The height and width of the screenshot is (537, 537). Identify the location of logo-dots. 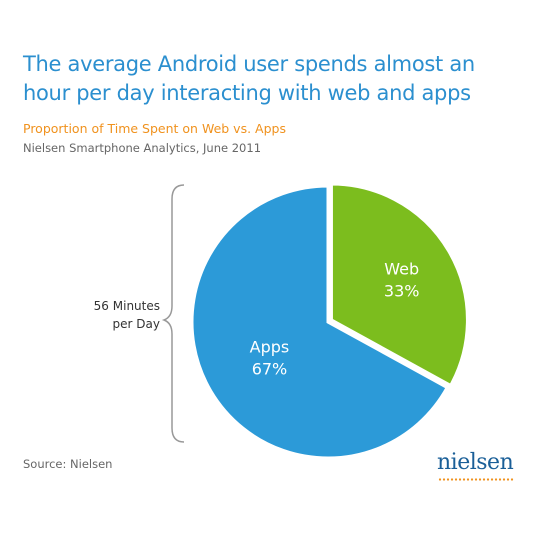
(476, 479).